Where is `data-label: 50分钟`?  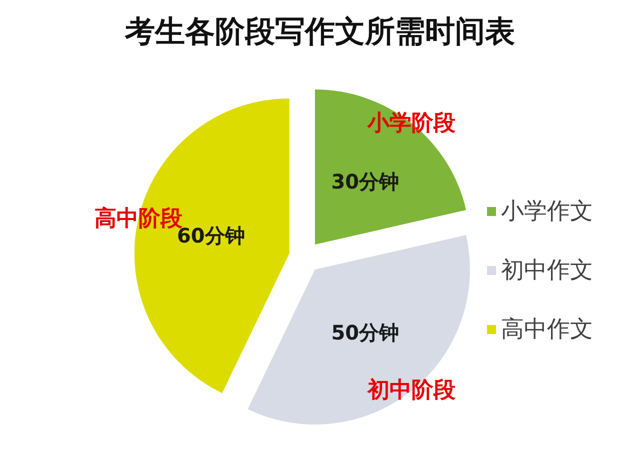 data-label: 50分钟 is located at coordinates (365, 332).